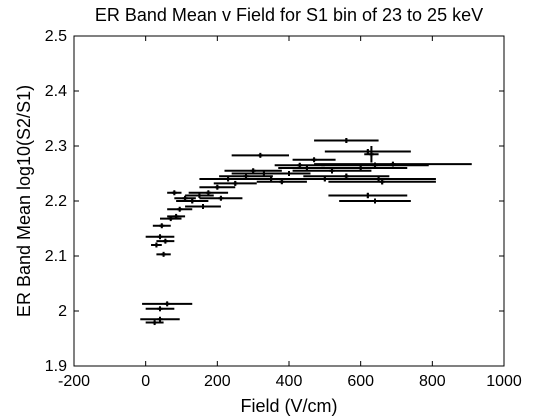 The width and height of the screenshot is (560, 420). I want to click on y-tick-label: 2.2, so click(56, 201).